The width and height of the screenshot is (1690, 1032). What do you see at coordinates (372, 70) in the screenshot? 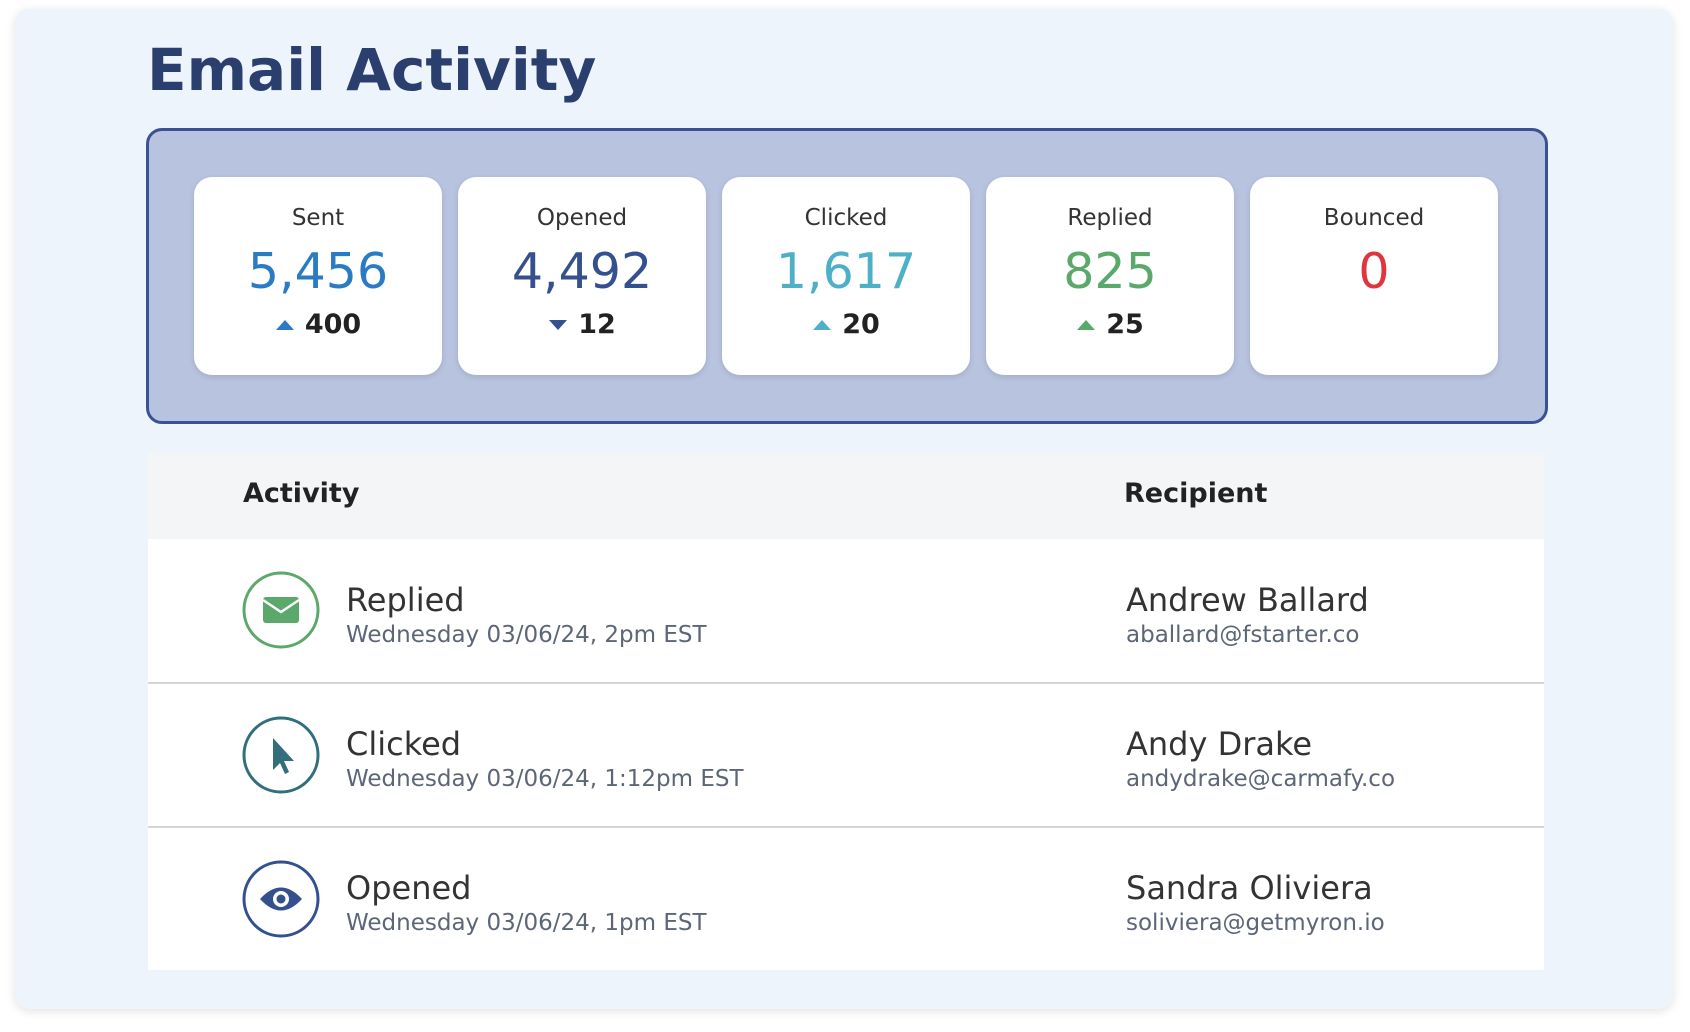
I see `page-title: Email Activity` at bounding box center [372, 70].